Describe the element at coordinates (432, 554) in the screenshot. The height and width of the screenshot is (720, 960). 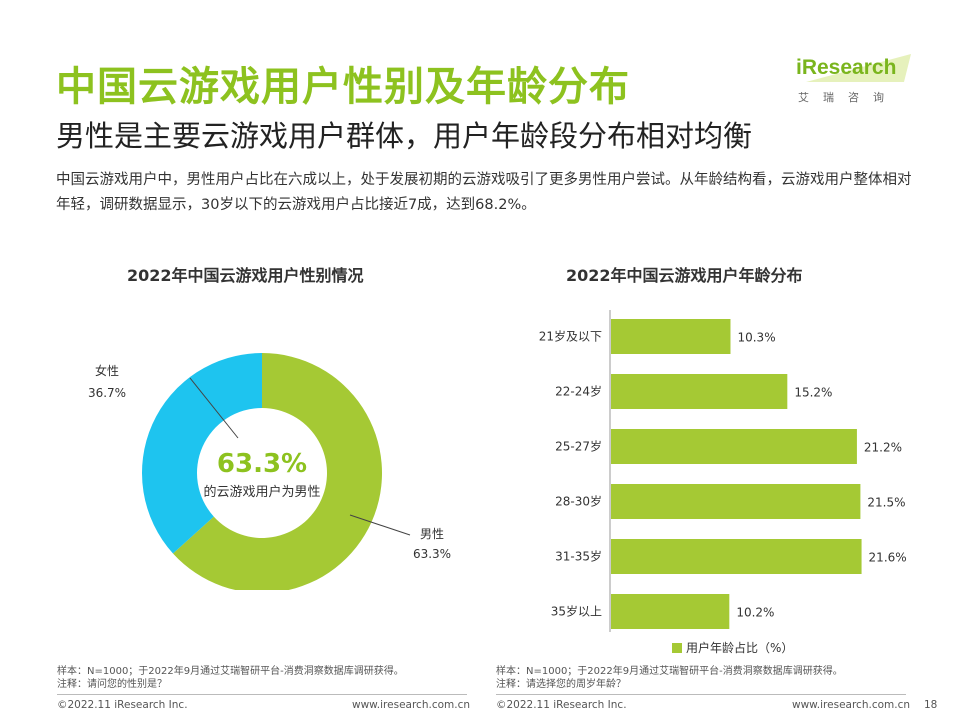
I see `male-value: 63.3%` at that location.